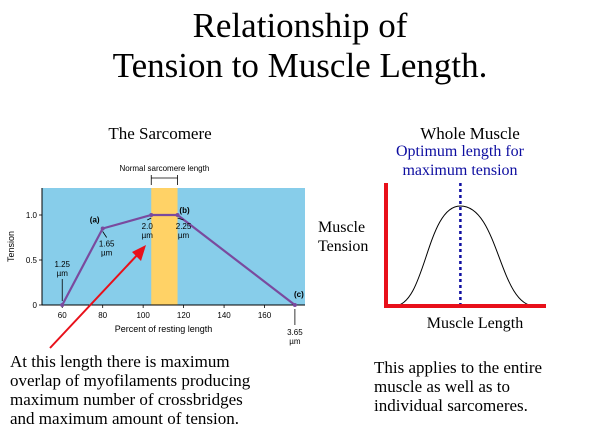  I want to click on length-label: 2.25, so click(184, 226).